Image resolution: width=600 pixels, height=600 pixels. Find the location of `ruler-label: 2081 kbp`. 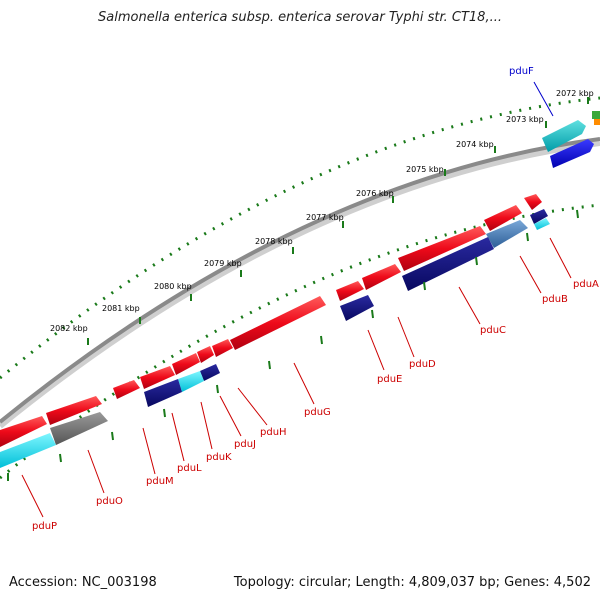

ruler-label: 2081 kbp is located at coordinates (121, 308).